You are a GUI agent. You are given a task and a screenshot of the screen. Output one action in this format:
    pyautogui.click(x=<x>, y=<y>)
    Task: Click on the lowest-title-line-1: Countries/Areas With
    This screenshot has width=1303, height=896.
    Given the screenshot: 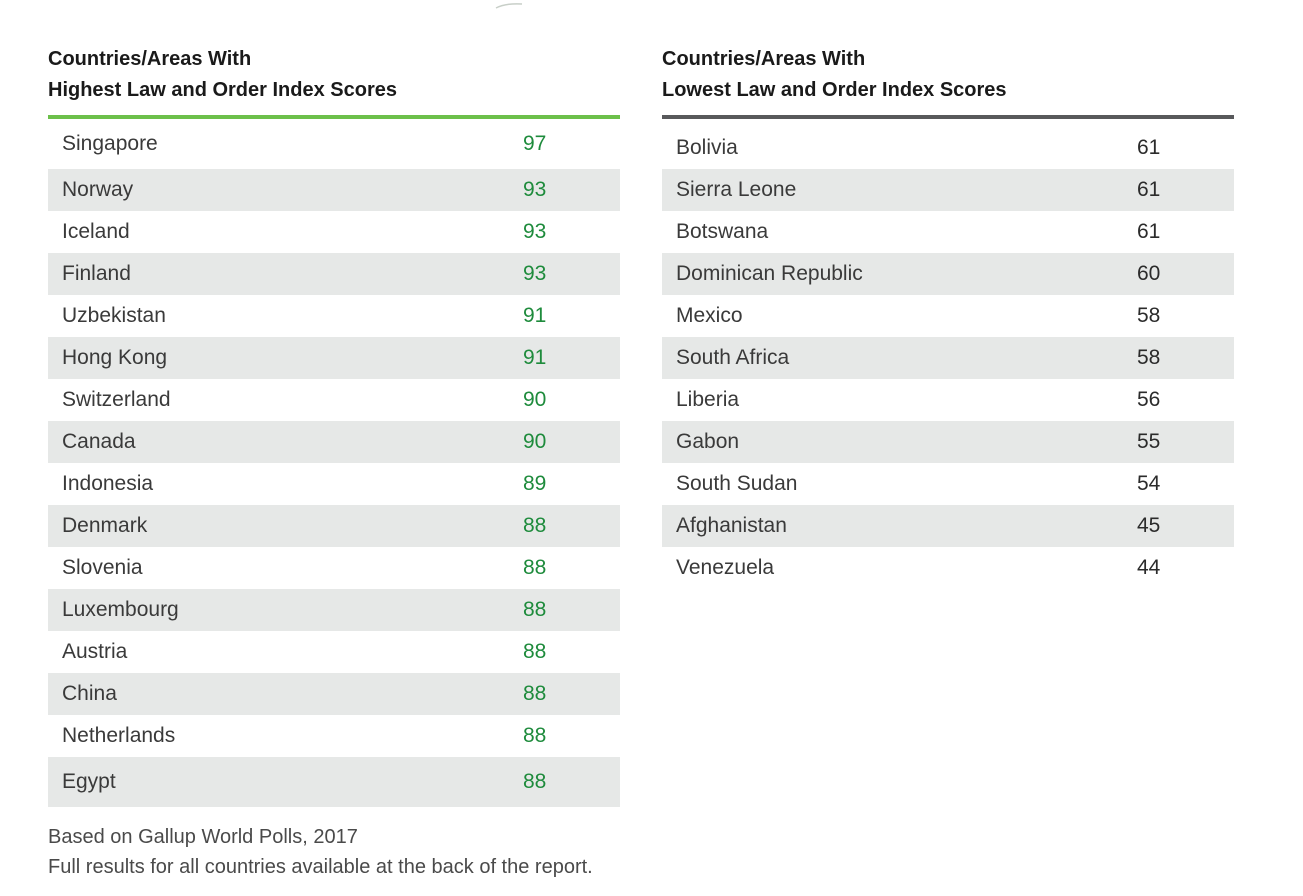 What is the action you would take?
    pyautogui.click(x=764, y=59)
    